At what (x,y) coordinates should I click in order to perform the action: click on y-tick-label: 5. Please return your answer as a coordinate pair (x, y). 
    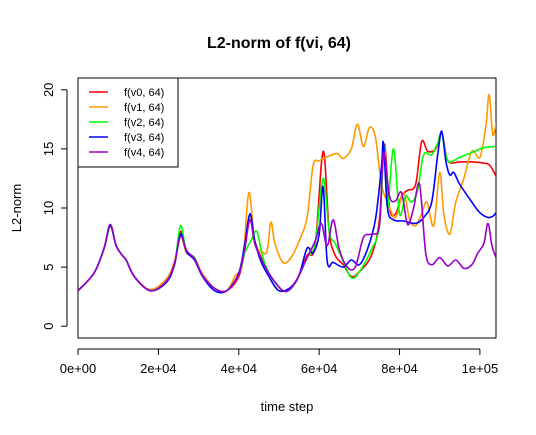
    Looking at the image, I should click on (48, 266).